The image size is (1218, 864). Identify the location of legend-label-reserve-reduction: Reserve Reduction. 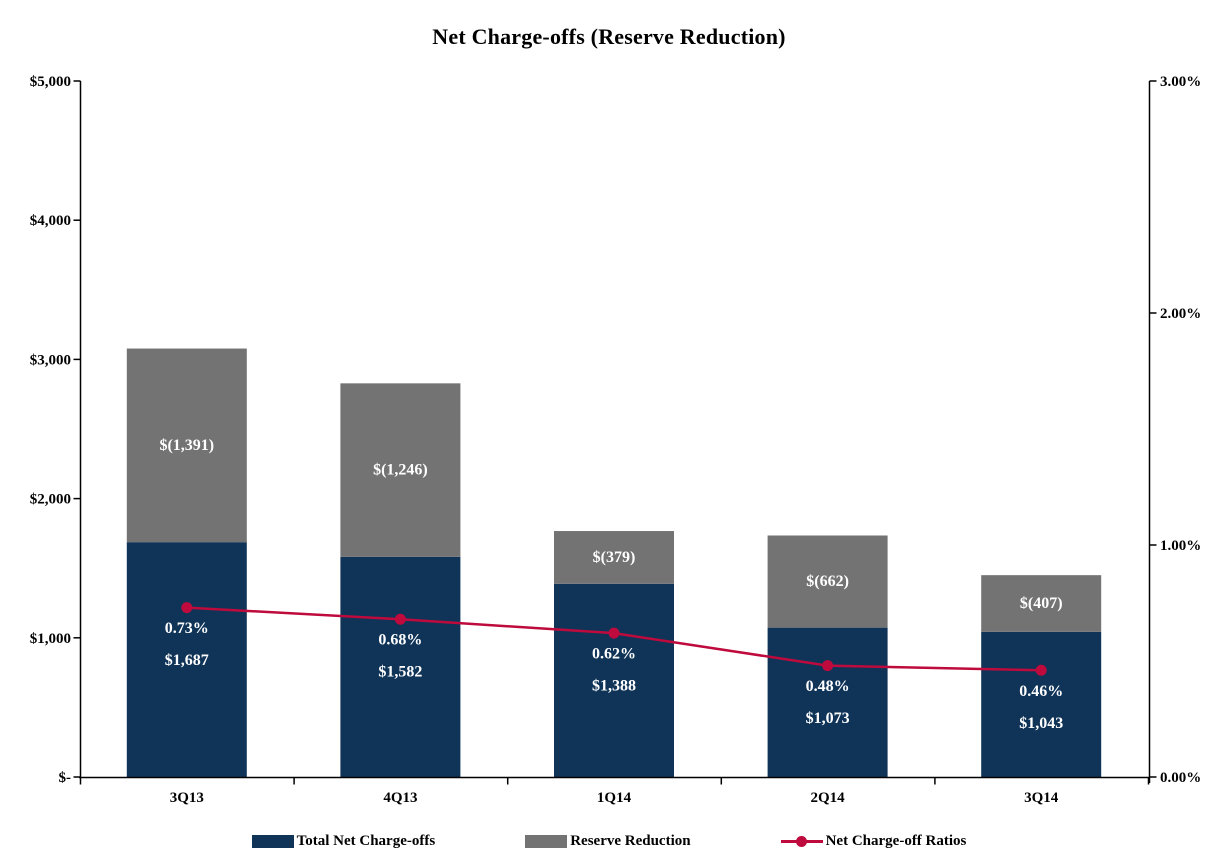
(630, 841).